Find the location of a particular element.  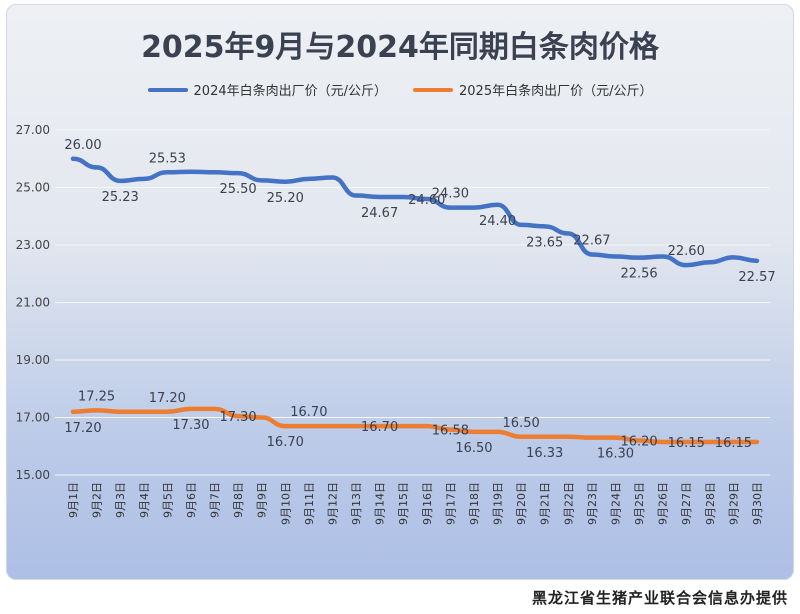

x-tick-label: 9月18日 is located at coordinates (474, 503).